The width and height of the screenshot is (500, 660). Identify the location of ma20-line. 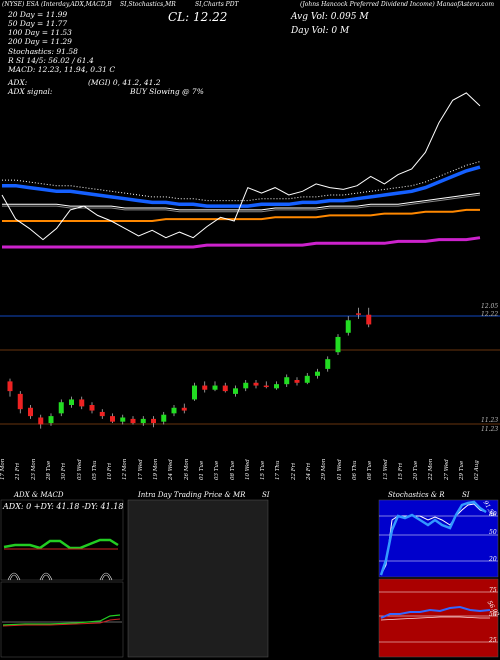
(241, 186).